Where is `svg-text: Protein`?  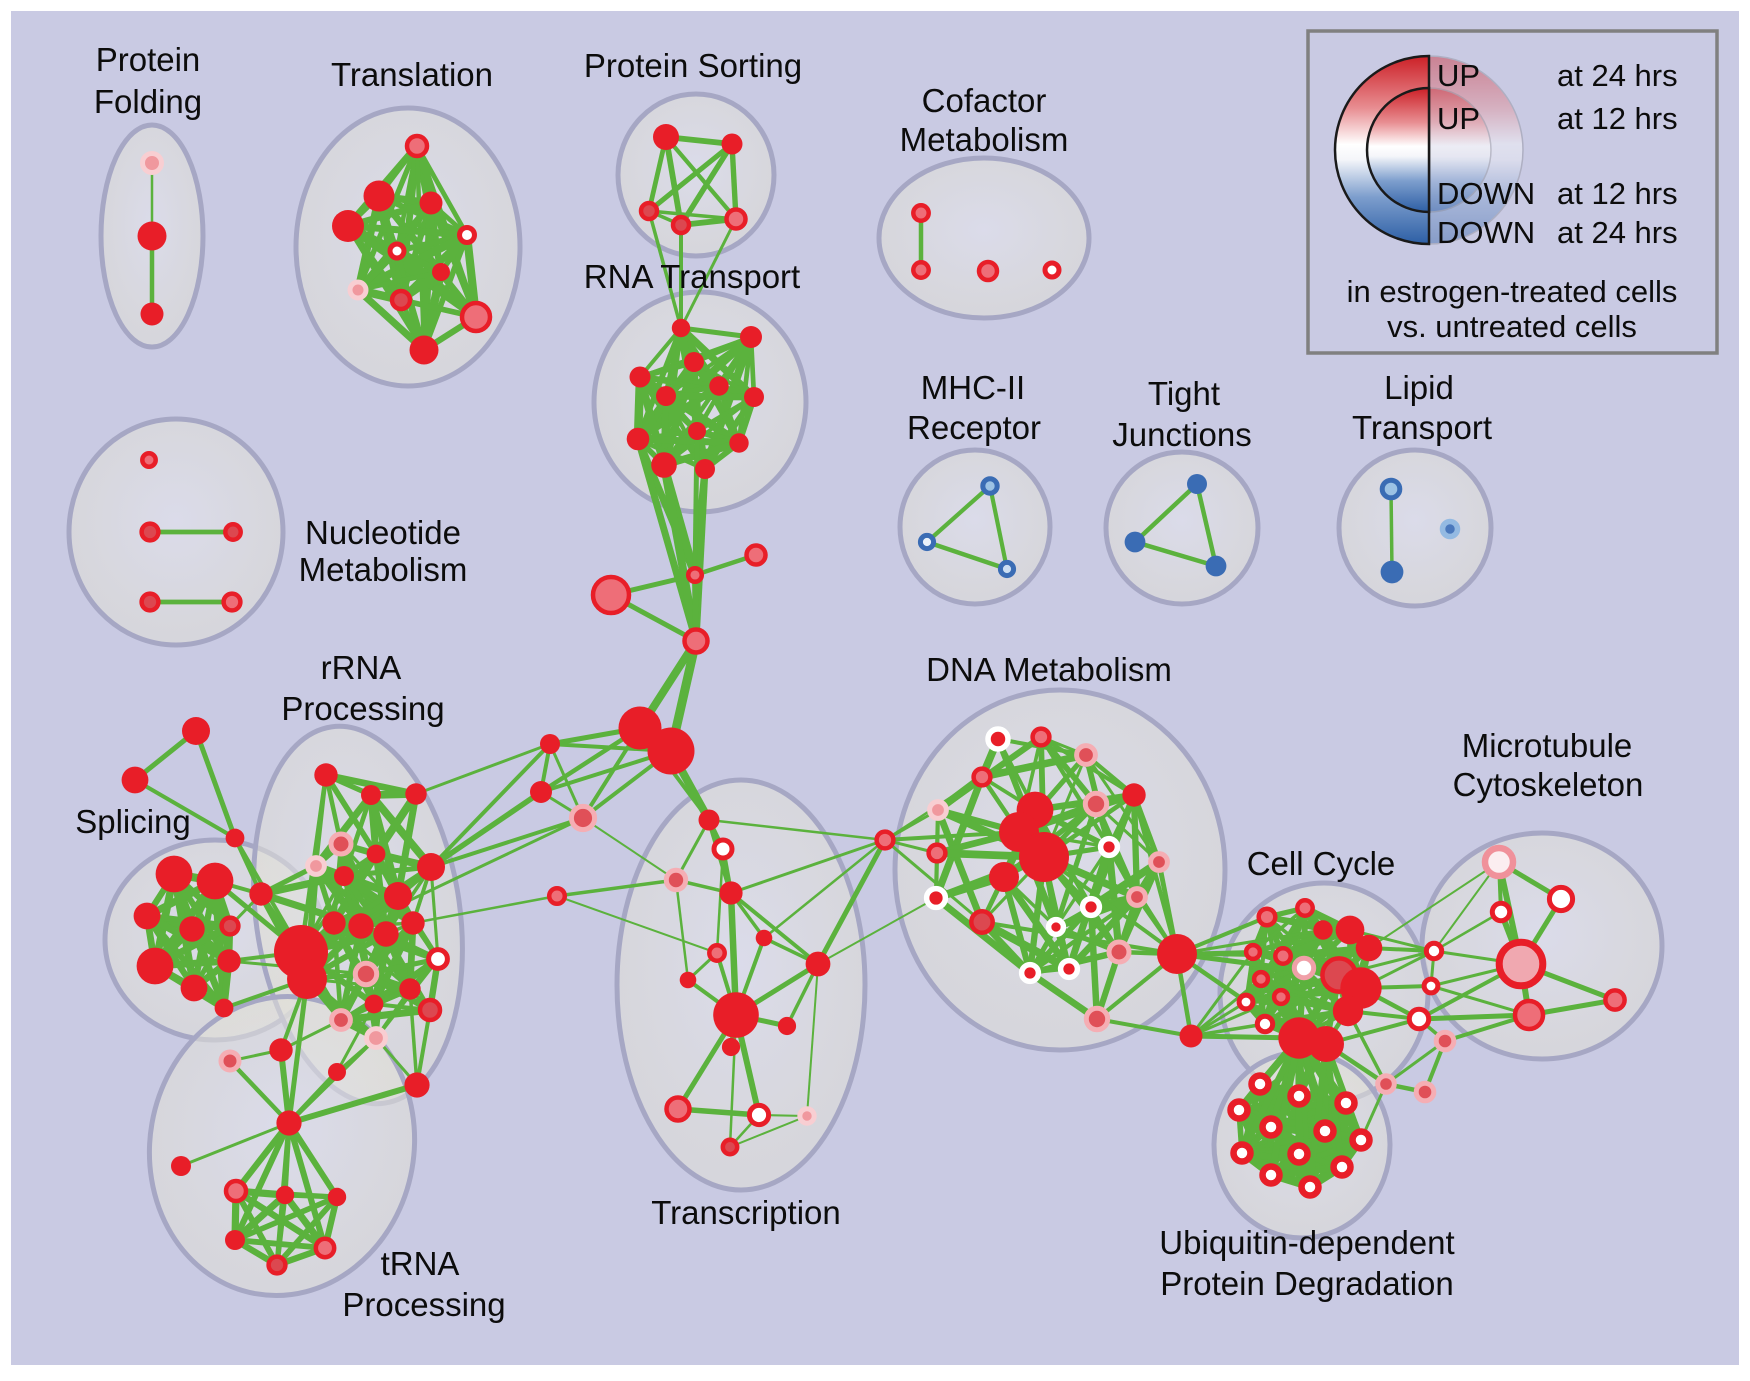
svg-text: Protein is located at coordinates (148, 59).